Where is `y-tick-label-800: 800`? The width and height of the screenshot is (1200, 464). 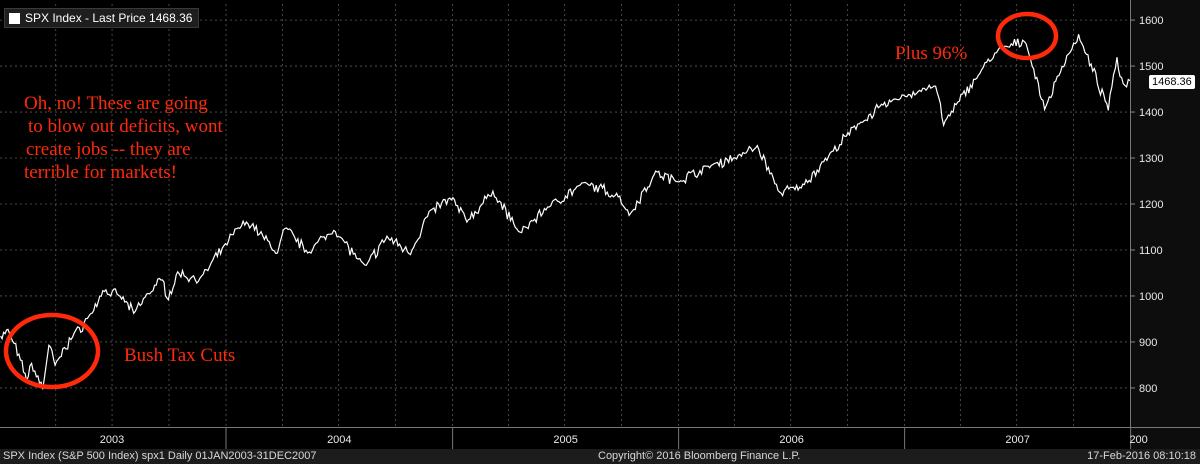
y-tick-label-800: 800 is located at coordinates (1148, 389).